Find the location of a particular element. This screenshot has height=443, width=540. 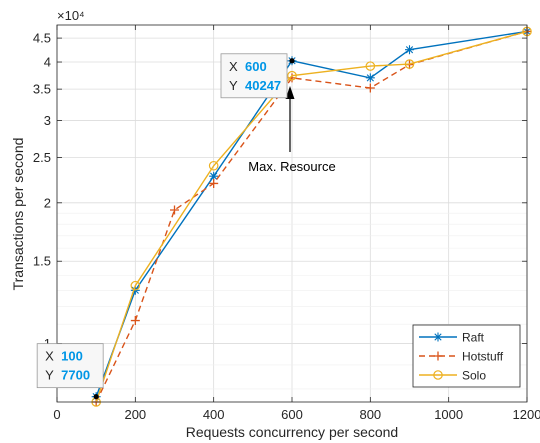

datatip: X 600 Y 40247 is located at coordinates (257, 76).